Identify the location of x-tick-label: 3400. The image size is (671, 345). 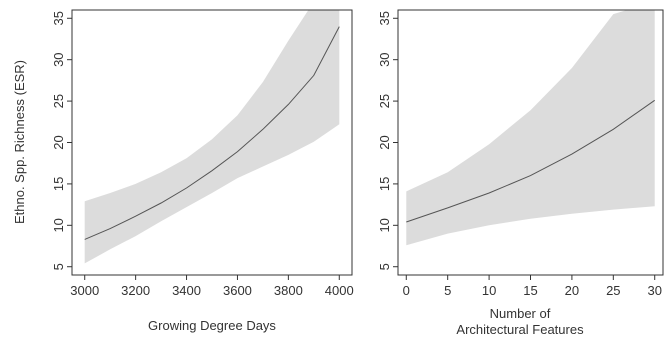
(186, 290).